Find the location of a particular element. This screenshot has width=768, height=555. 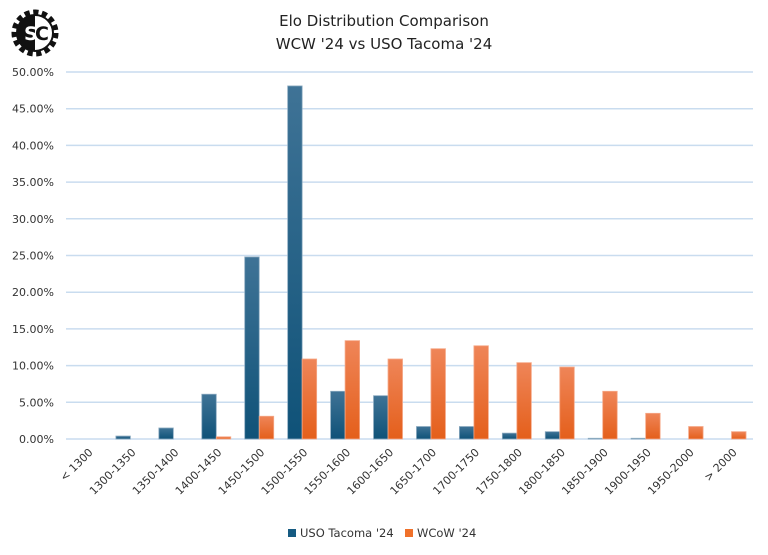

logo: S C is located at coordinates (35, 33).